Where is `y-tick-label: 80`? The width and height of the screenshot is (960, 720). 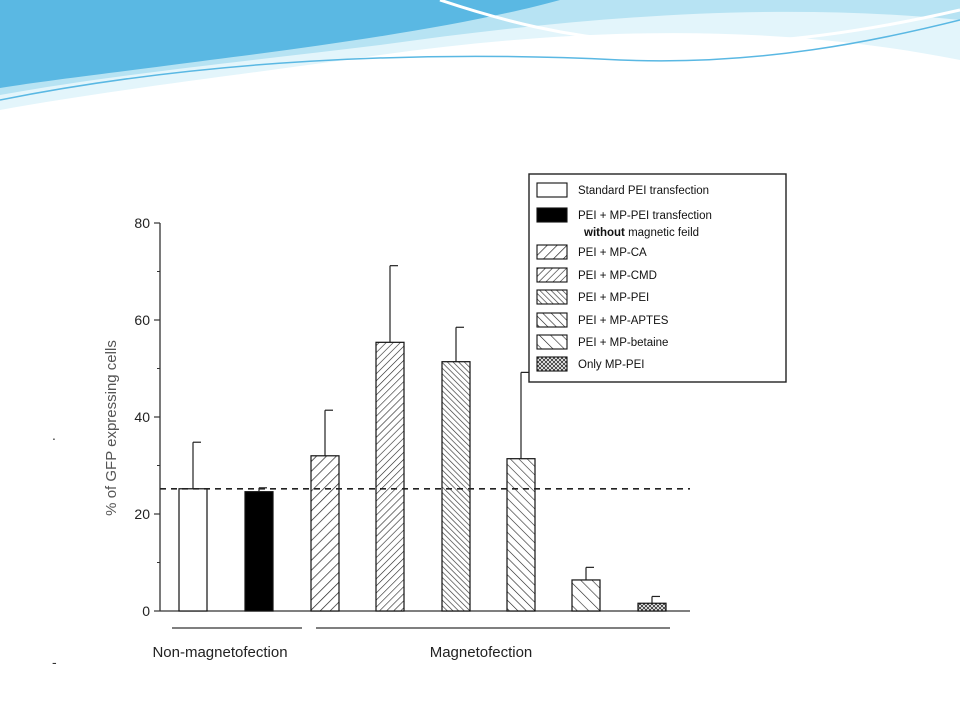
y-tick-label: 80 is located at coordinates (142, 223).